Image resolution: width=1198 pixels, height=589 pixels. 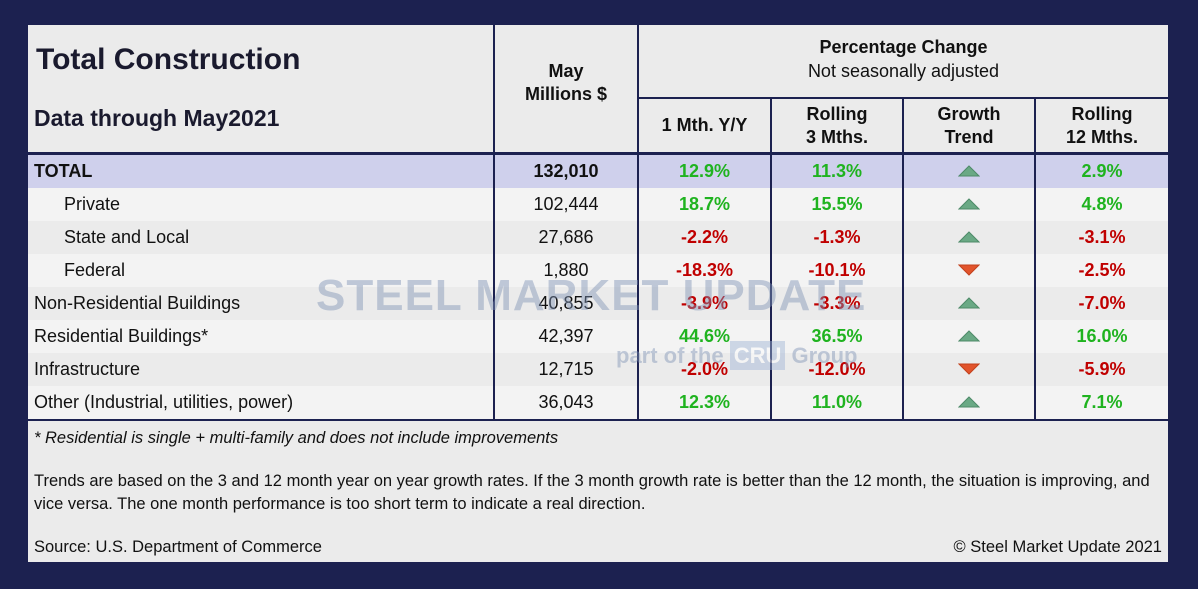 I want to click on cell: Infrastructure, so click(x=87, y=369).